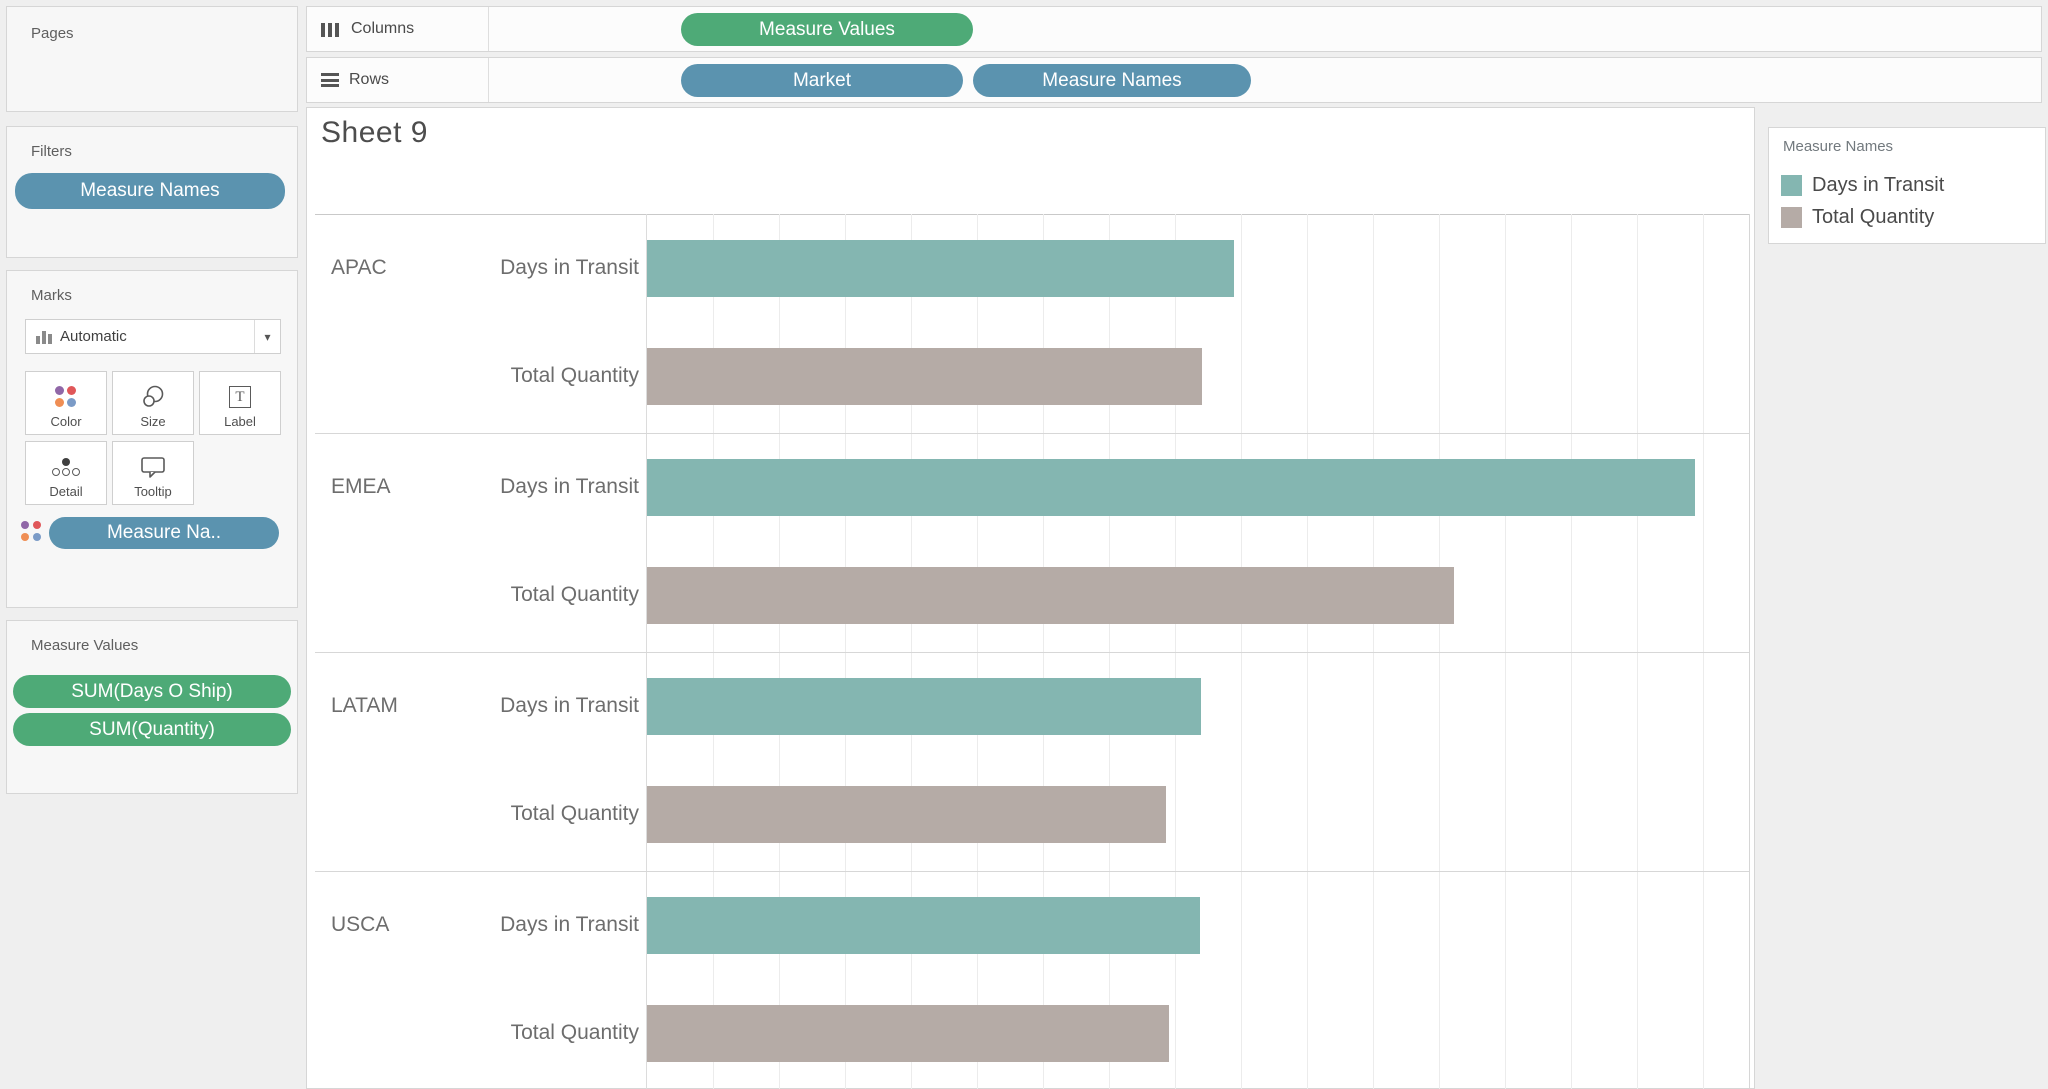 The image size is (2048, 1089). I want to click on rows-pill-1-label: Measure Names, so click(1112, 80).